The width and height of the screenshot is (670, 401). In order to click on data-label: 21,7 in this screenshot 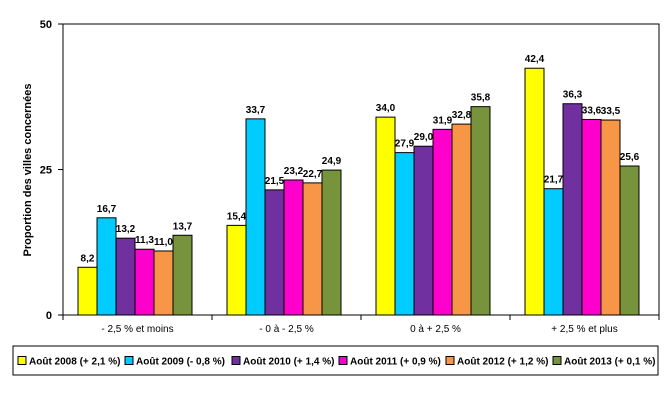, I will do `click(554, 180)`.